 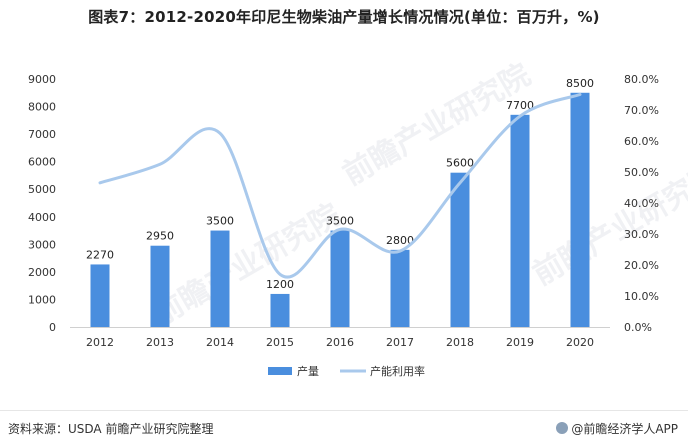 What do you see at coordinates (42, 79) in the screenshot?
I see `y-left-tick-label: 9000` at bounding box center [42, 79].